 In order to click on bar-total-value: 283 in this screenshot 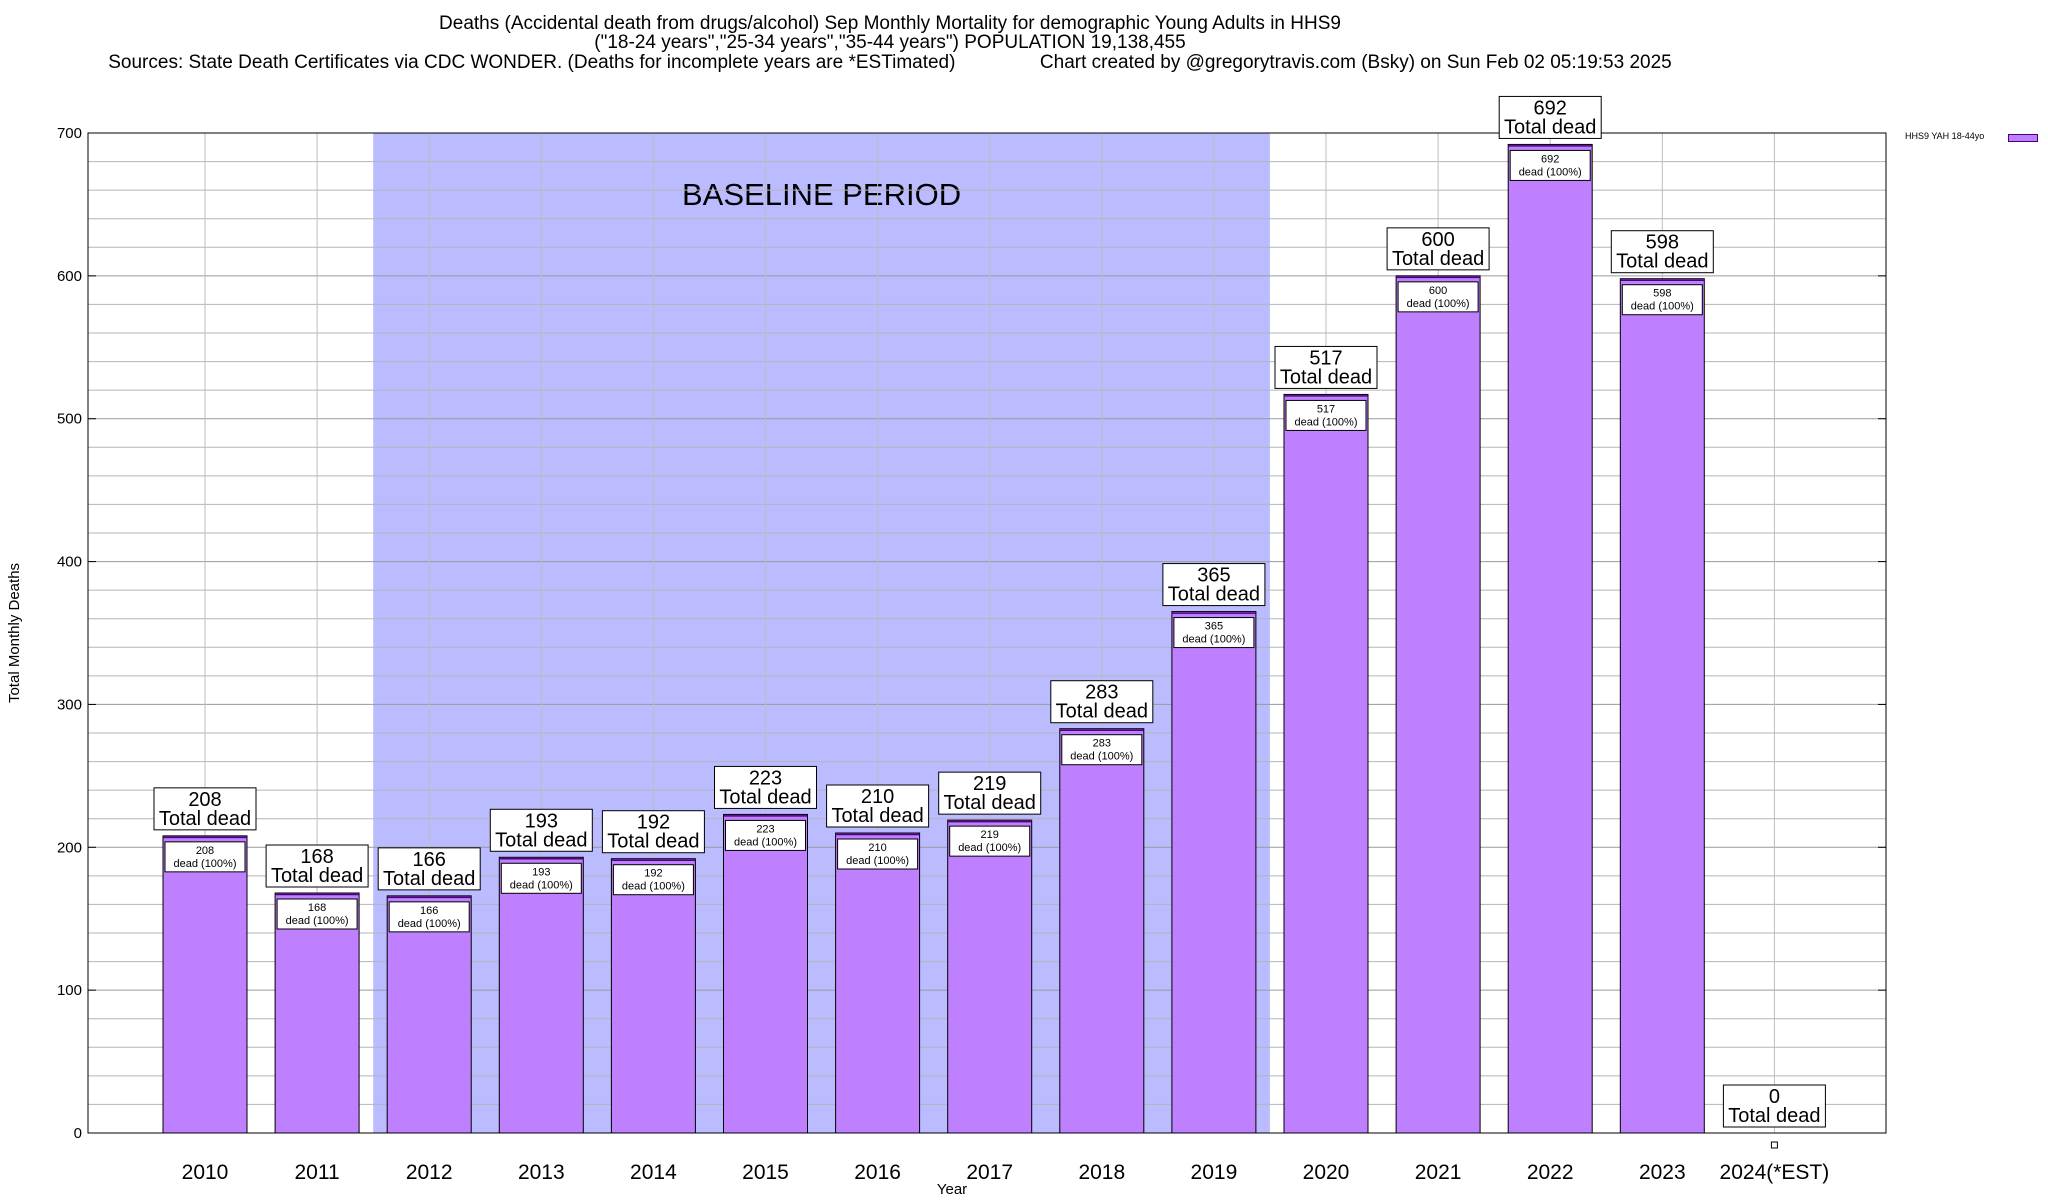, I will do `click(1101, 693)`.